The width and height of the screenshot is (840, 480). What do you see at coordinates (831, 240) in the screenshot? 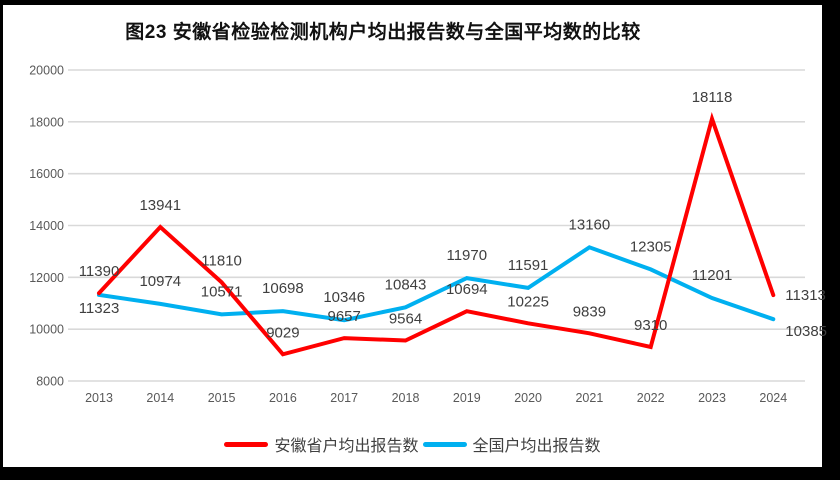
I see `frame-border-right` at bounding box center [831, 240].